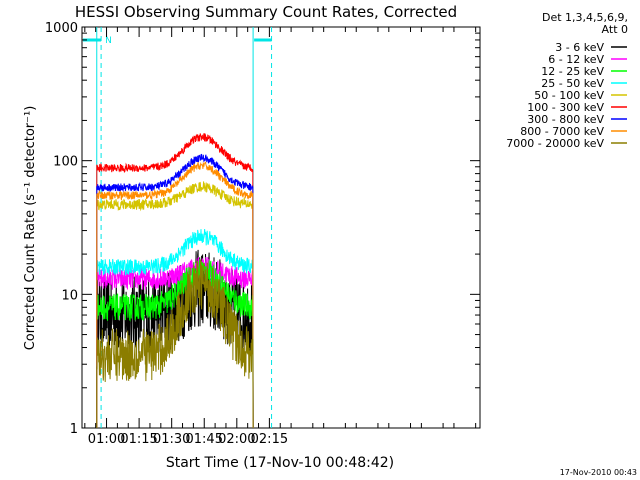 The width and height of the screenshot is (640, 480). What do you see at coordinates (615, 29) in the screenshot?
I see `legend-header: Att 0` at bounding box center [615, 29].